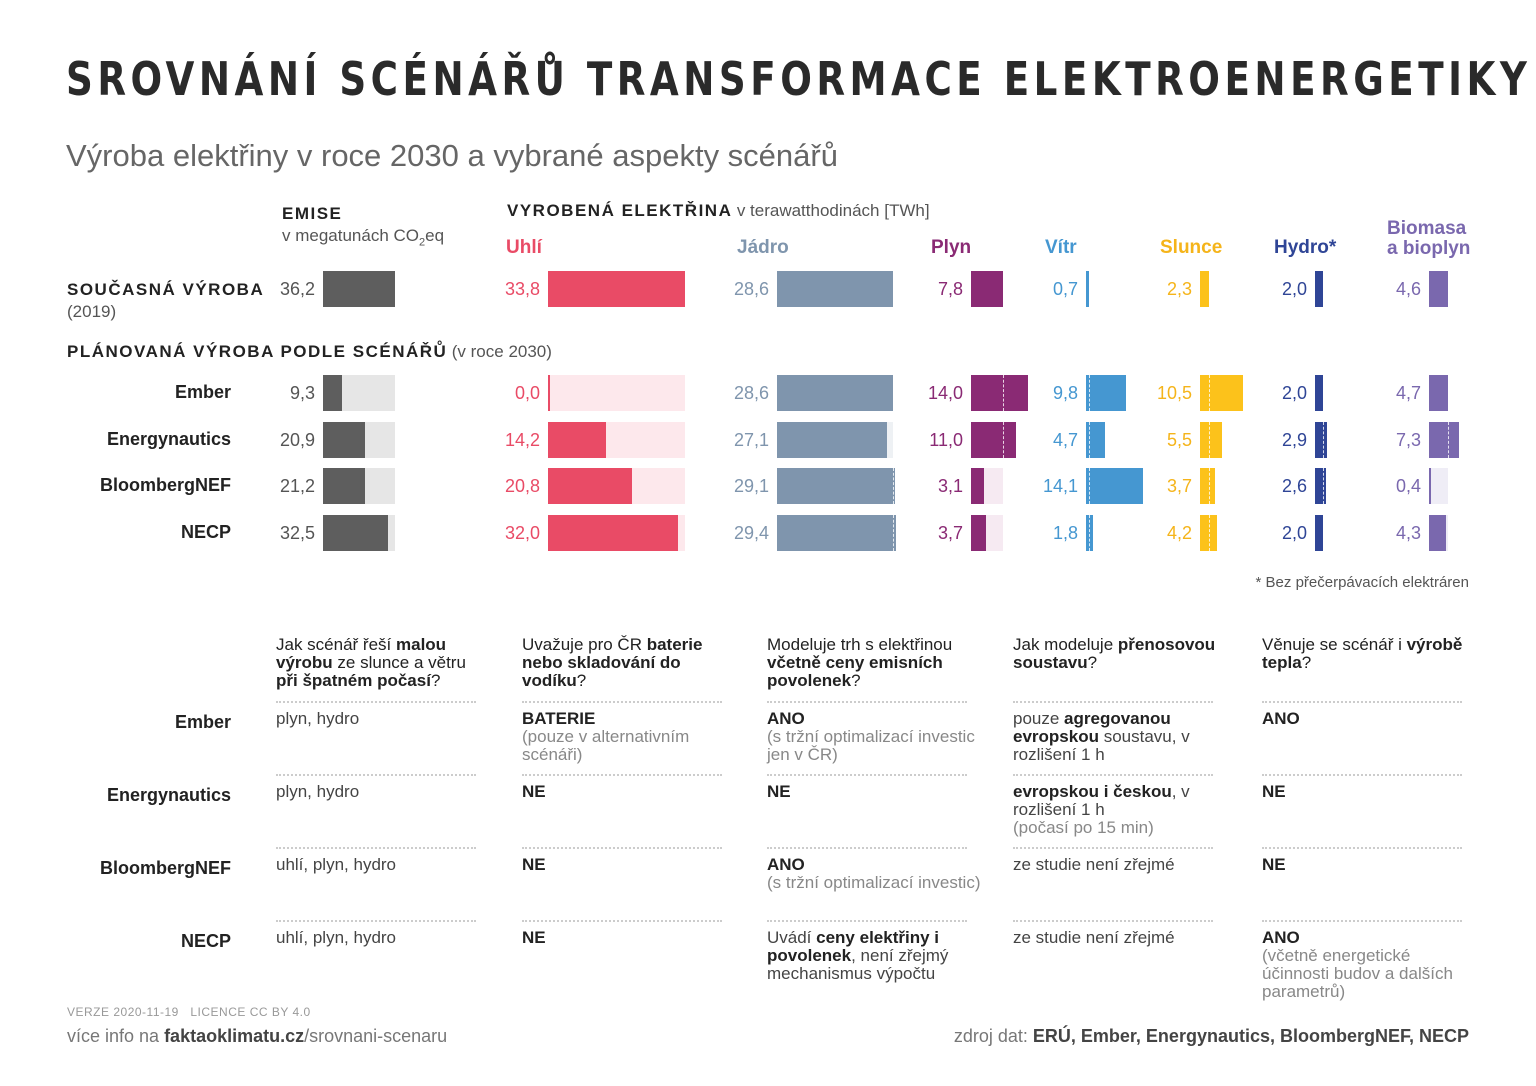 Image resolution: width=1536 pixels, height=1086 pixels. What do you see at coordinates (1179, 486) in the screenshot?
I see `value-label-solar: 3,7` at bounding box center [1179, 486].